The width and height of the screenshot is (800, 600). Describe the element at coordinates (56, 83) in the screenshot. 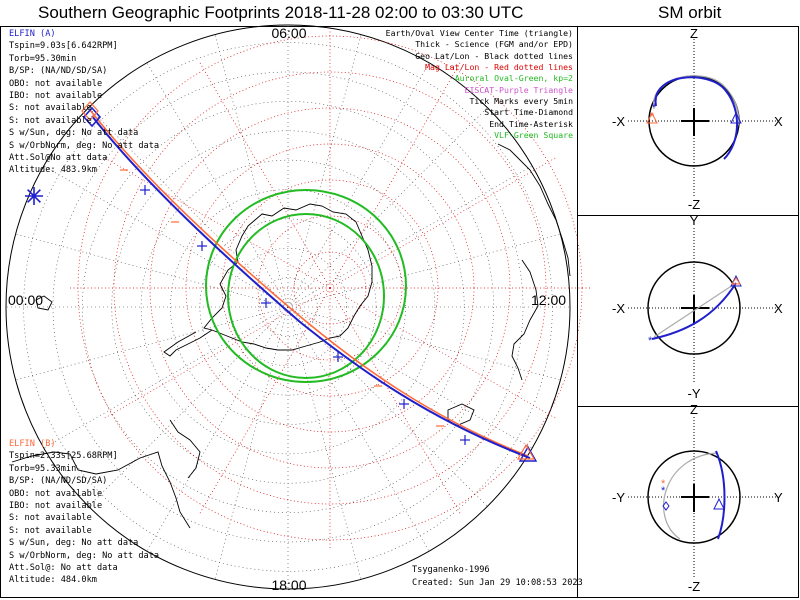

I see `elfin-a-line: OBO: not available` at that location.